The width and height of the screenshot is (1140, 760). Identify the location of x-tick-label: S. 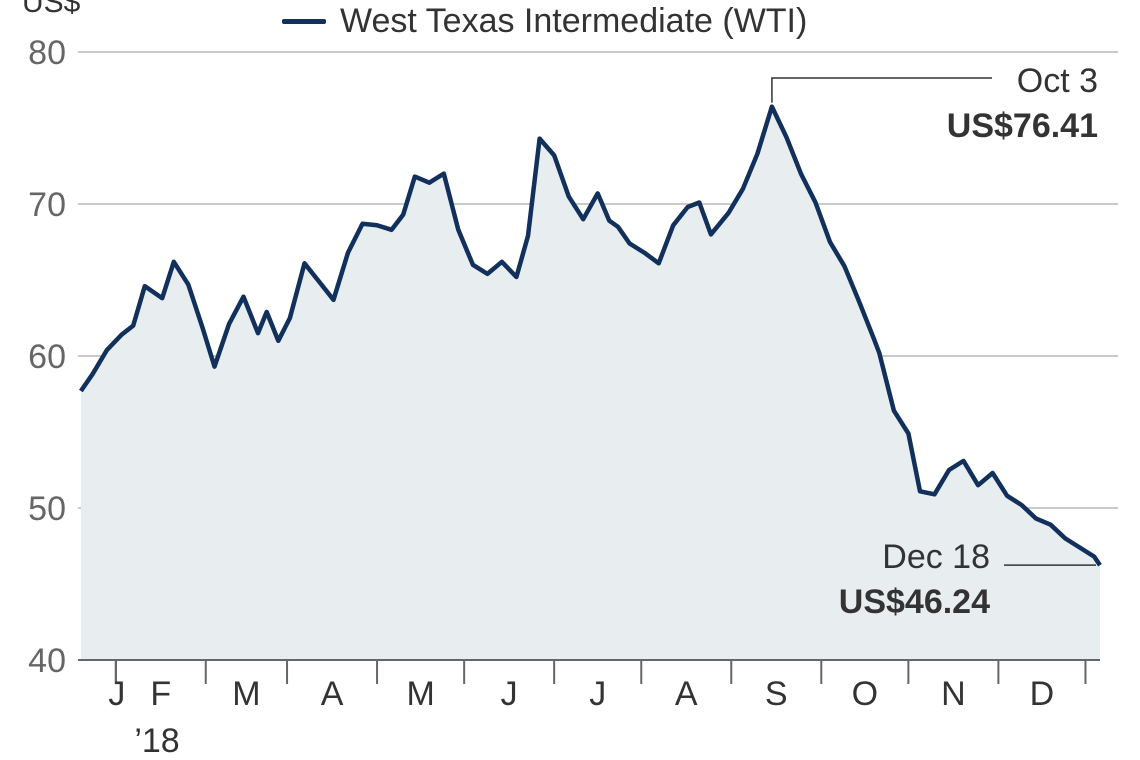
(776, 694).